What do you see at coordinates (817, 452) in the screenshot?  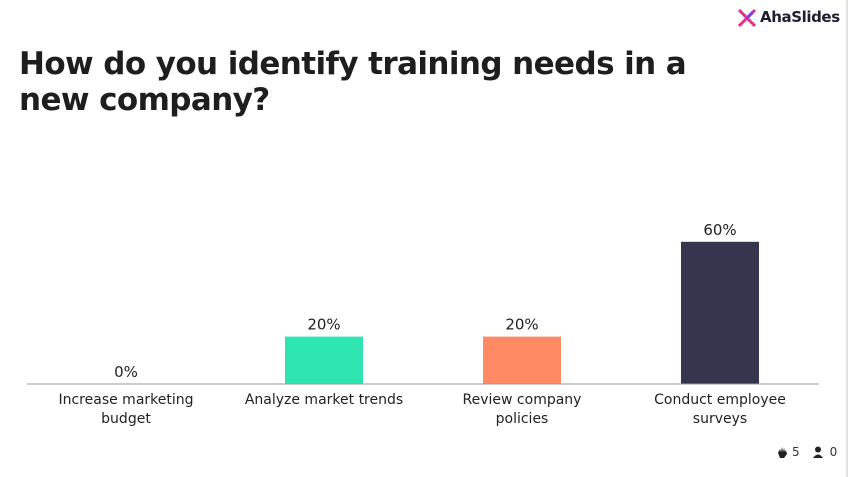 I see `person-icon` at bounding box center [817, 452].